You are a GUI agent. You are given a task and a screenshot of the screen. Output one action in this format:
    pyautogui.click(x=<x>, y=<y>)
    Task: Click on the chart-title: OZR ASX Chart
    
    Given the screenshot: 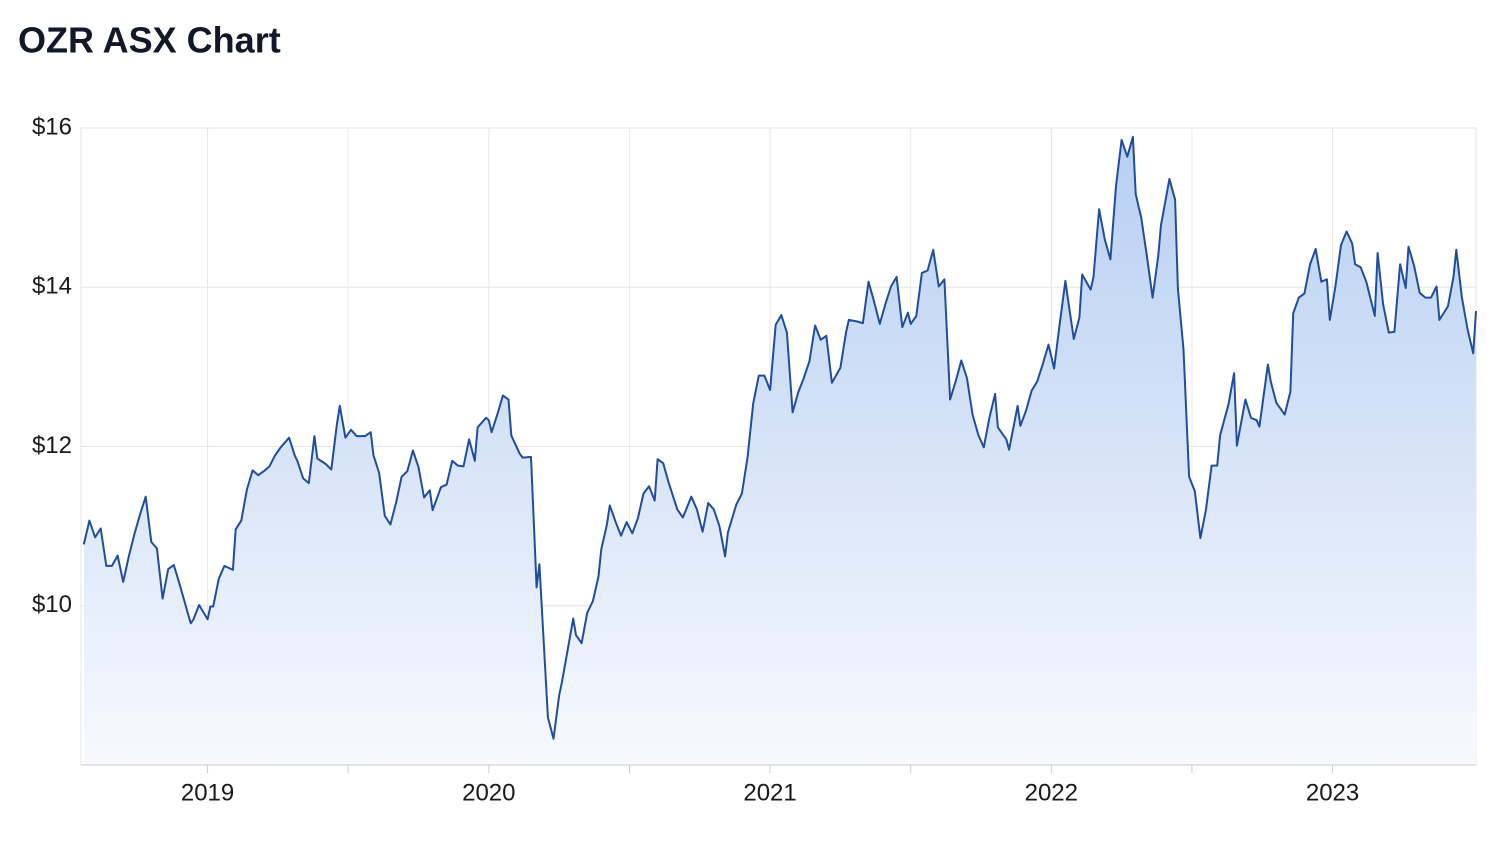 What is the action you would take?
    pyautogui.click(x=149, y=40)
    